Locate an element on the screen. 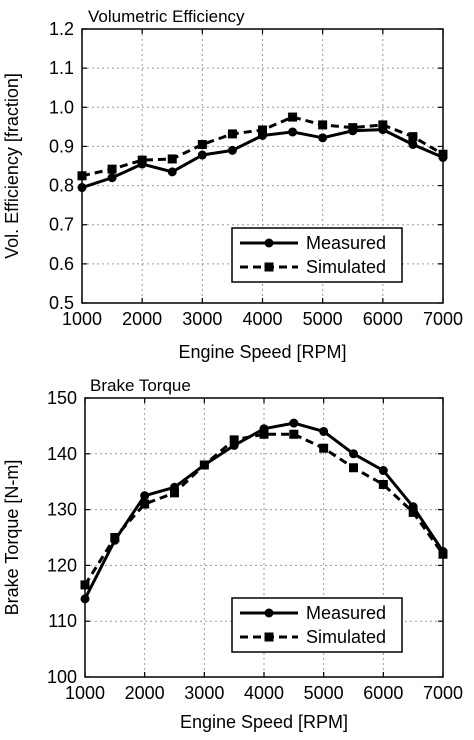  y-tick-label: 0.5 is located at coordinates (61, 303).